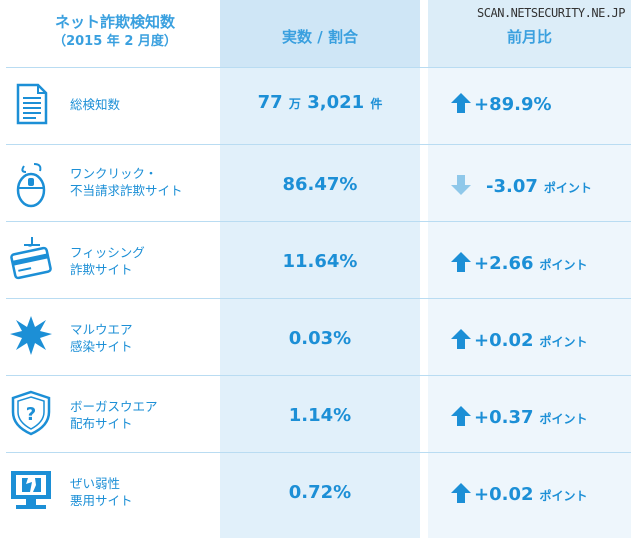 This screenshot has height=538, width=631. I want to click on value-number: 11.64%, so click(320, 261).